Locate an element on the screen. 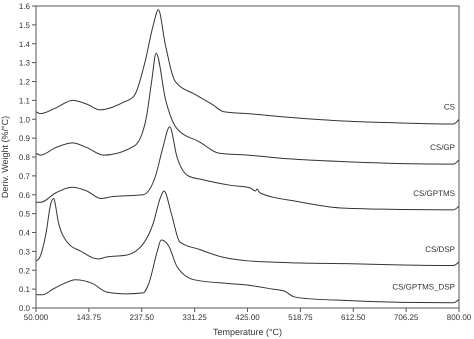  y-tick-label: 0.5 is located at coordinates (24, 214).